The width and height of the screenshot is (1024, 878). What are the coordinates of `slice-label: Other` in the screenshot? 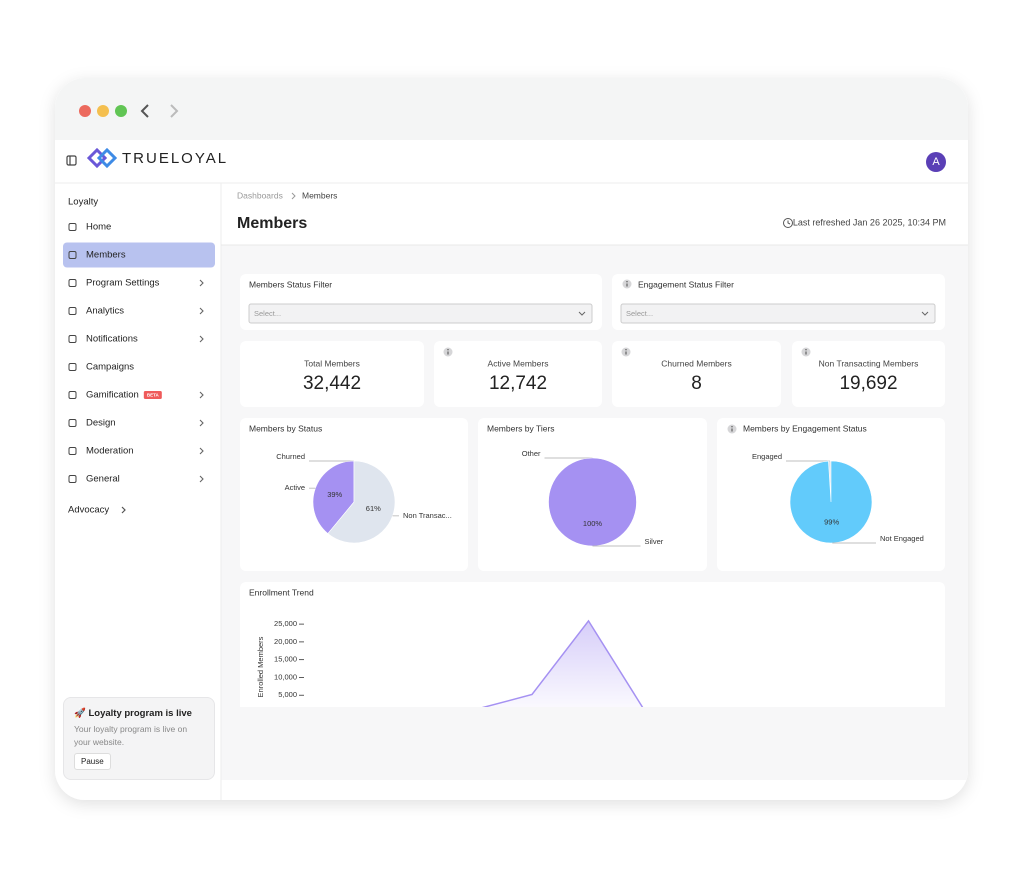 It's located at (531, 453).